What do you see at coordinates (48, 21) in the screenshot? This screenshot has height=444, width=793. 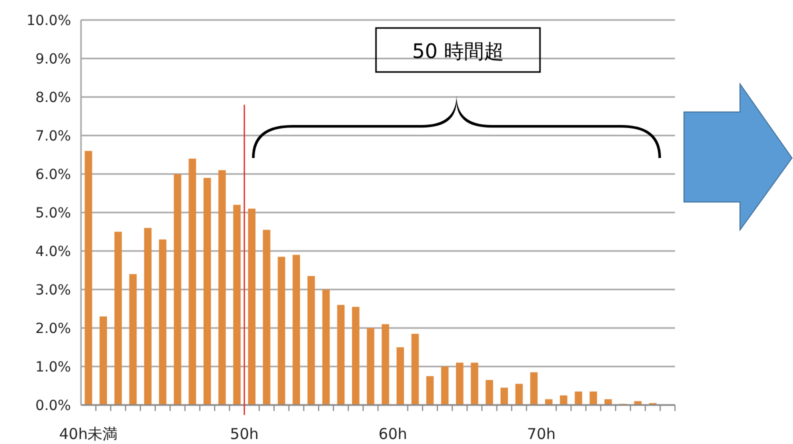 I see `y-tick-label: 10.0%` at bounding box center [48, 21].